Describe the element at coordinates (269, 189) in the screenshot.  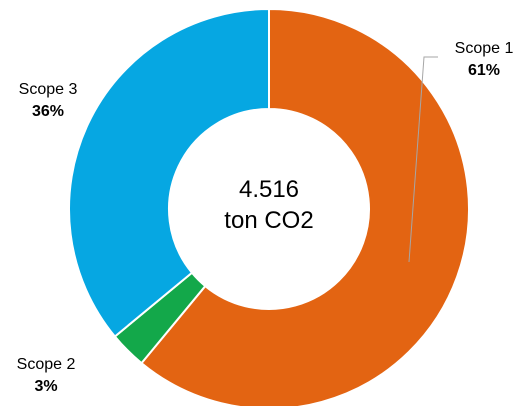
I see `center-total-value: 4.516` at that location.